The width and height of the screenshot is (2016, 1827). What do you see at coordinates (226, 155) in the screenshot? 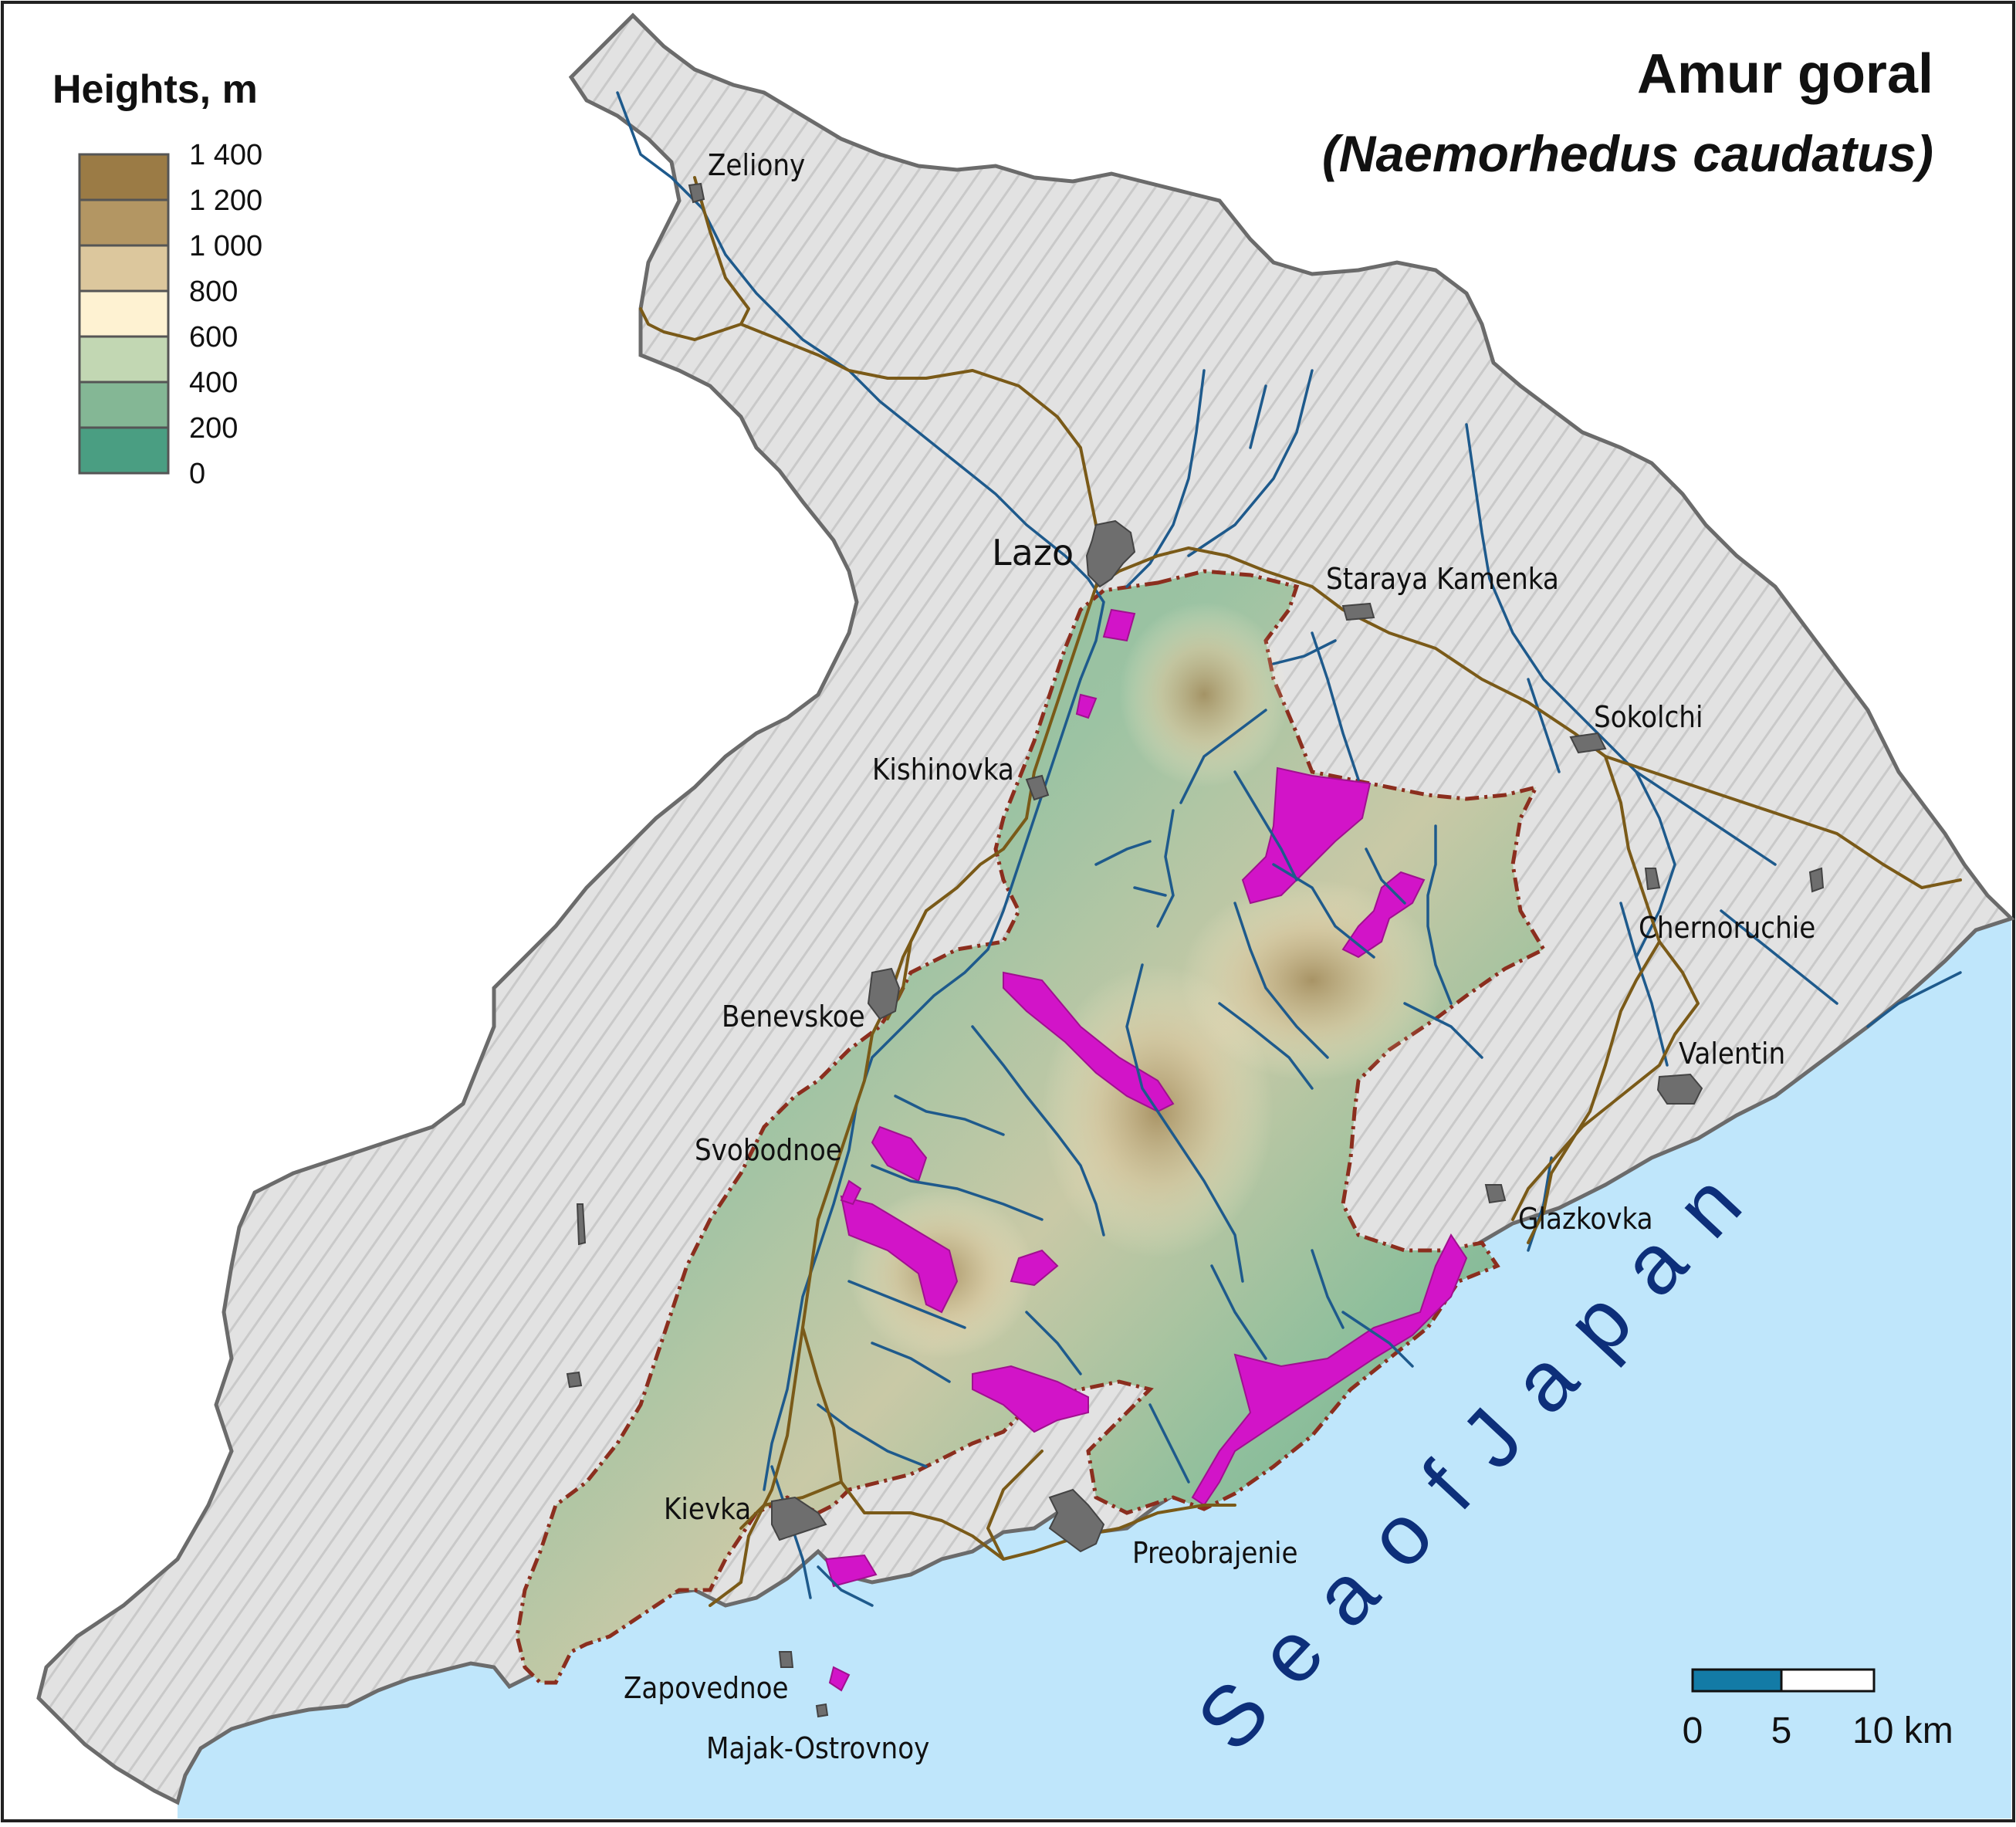
I see `legend-value-label: 1 400` at bounding box center [226, 155].